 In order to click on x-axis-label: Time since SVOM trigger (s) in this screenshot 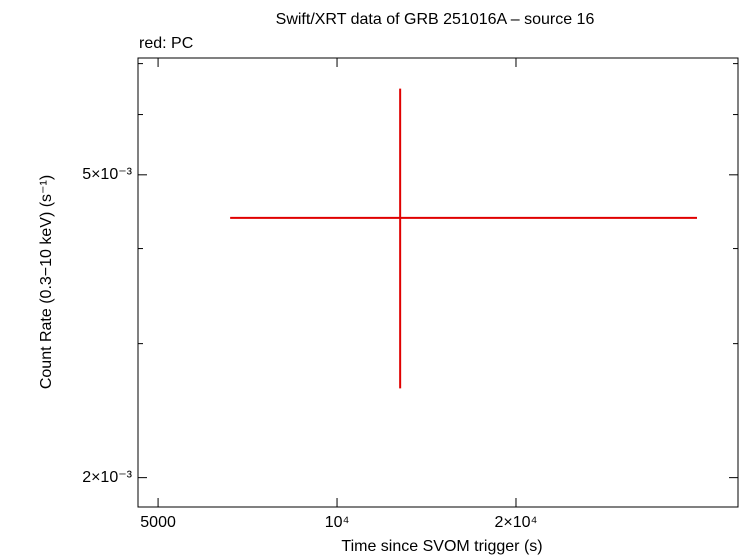, I will do `click(441, 546)`.